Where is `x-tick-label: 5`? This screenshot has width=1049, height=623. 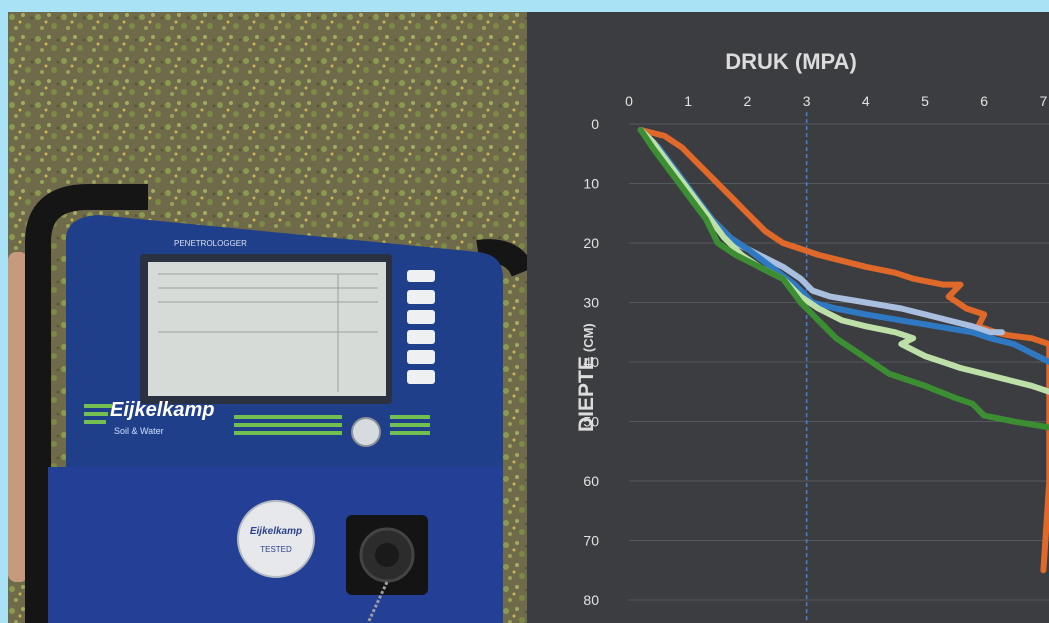 x-tick-label: 5 is located at coordinates (925, 101).